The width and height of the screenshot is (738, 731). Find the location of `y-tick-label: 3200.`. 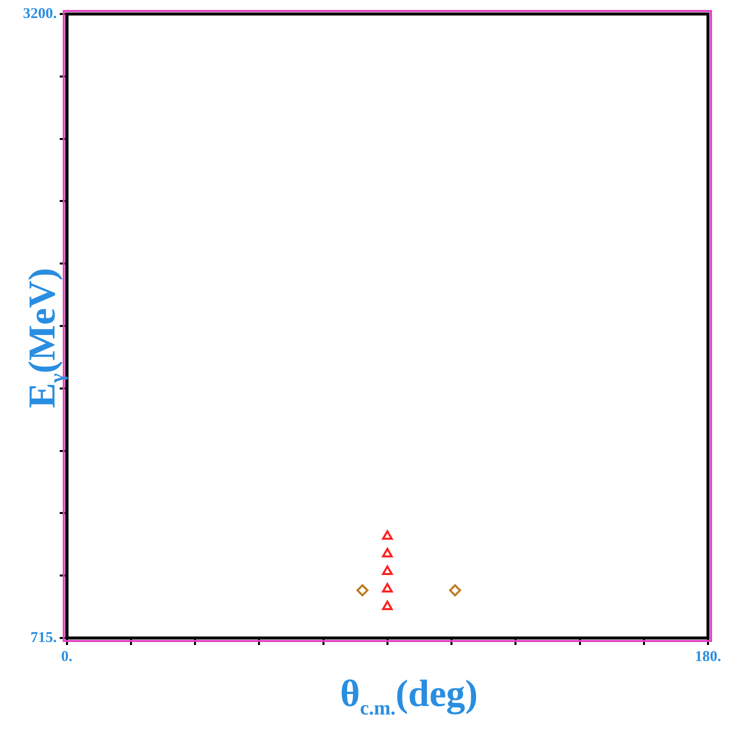

y-tick-label: 3200. is located at coordinates (40, 14).